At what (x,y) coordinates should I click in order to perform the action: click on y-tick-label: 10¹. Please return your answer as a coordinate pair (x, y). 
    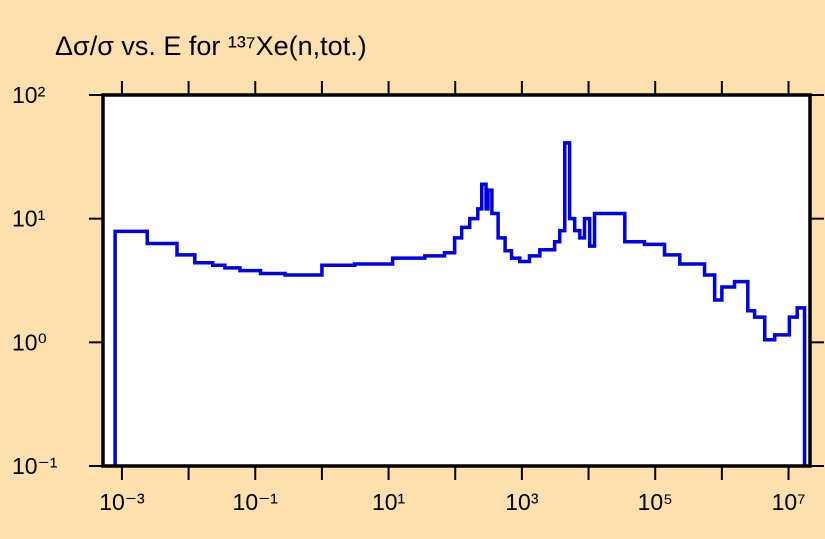
    Looking at the image, I should click on (29, 219).